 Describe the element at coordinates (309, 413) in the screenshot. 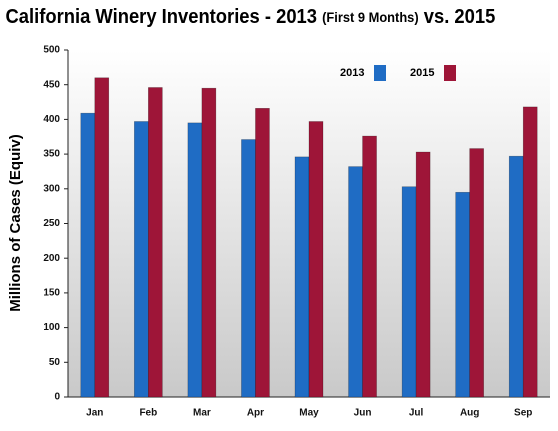

I see `x-tick-label: May` at that location.